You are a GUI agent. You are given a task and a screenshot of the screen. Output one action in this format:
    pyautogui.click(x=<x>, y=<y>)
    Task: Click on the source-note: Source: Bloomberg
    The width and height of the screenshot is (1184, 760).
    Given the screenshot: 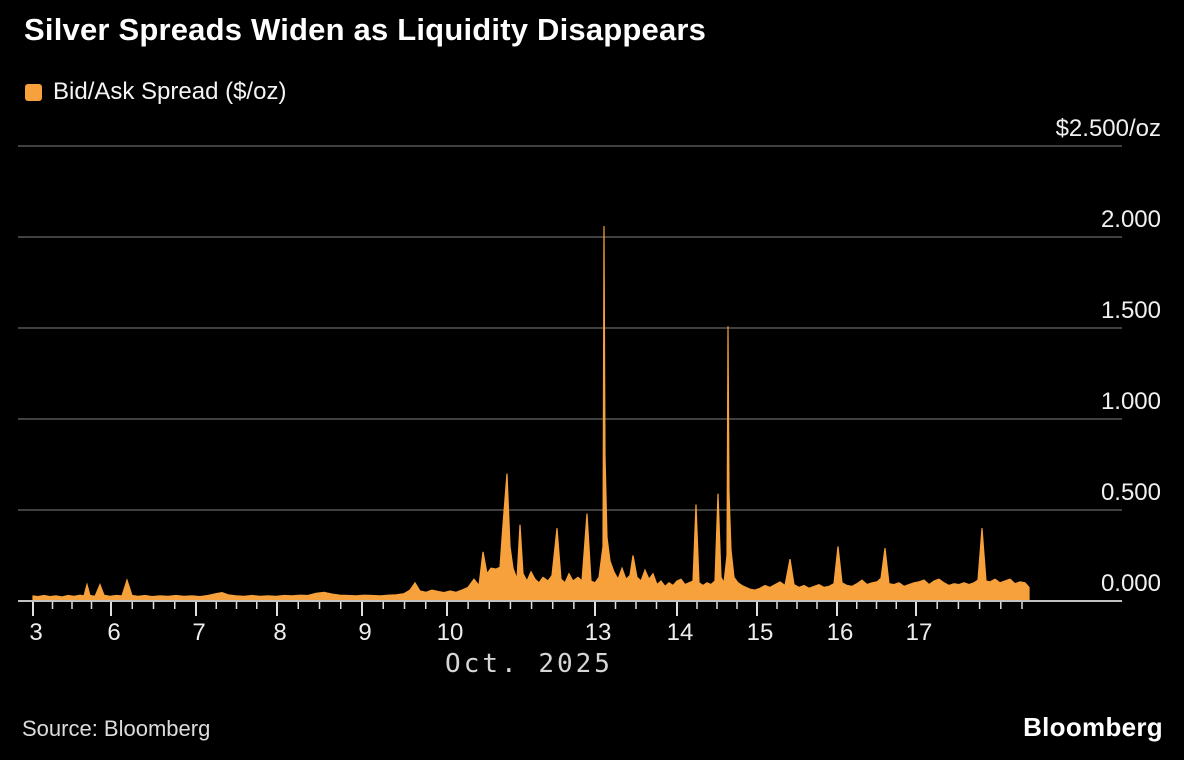 What is the action you would take?
    pyautogui.click(x=116, y=728)
    